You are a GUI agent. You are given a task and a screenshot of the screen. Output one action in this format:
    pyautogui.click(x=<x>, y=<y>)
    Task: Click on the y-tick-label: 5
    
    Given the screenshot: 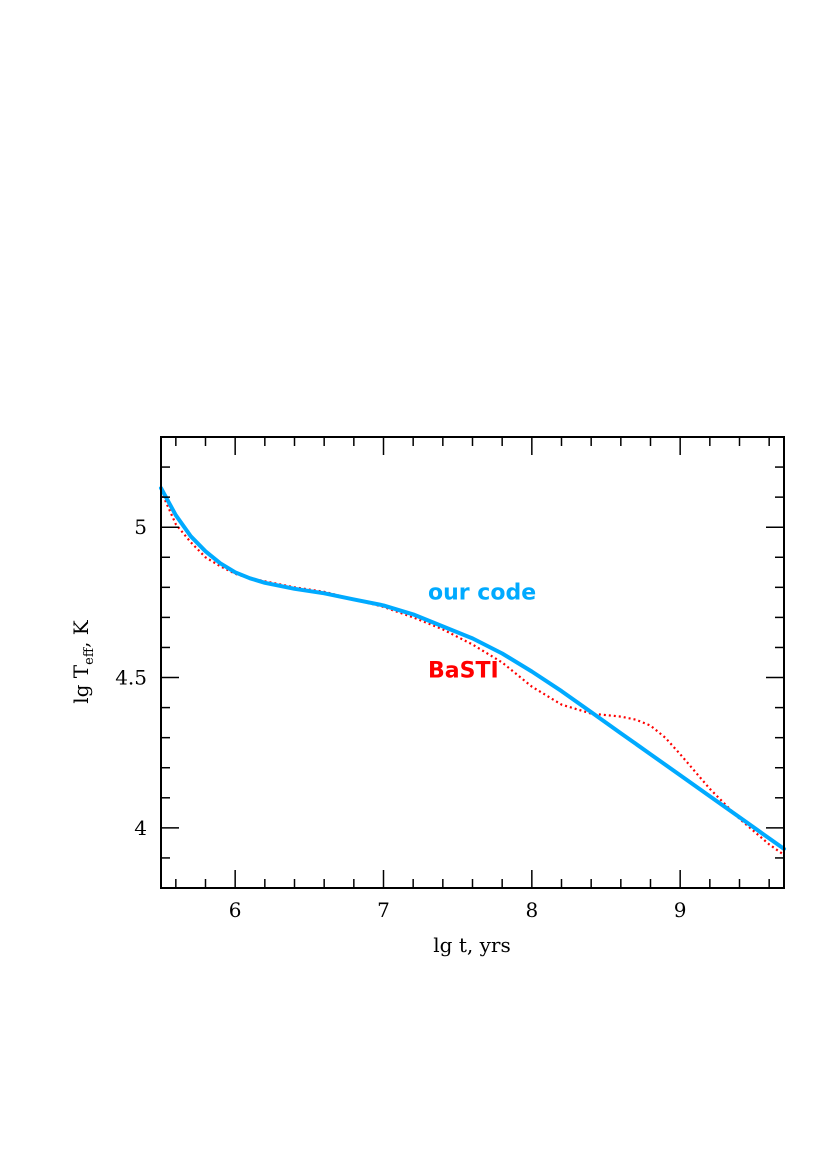 What is the action you would take?
    pyautogui.click(x=140, y=527)
    